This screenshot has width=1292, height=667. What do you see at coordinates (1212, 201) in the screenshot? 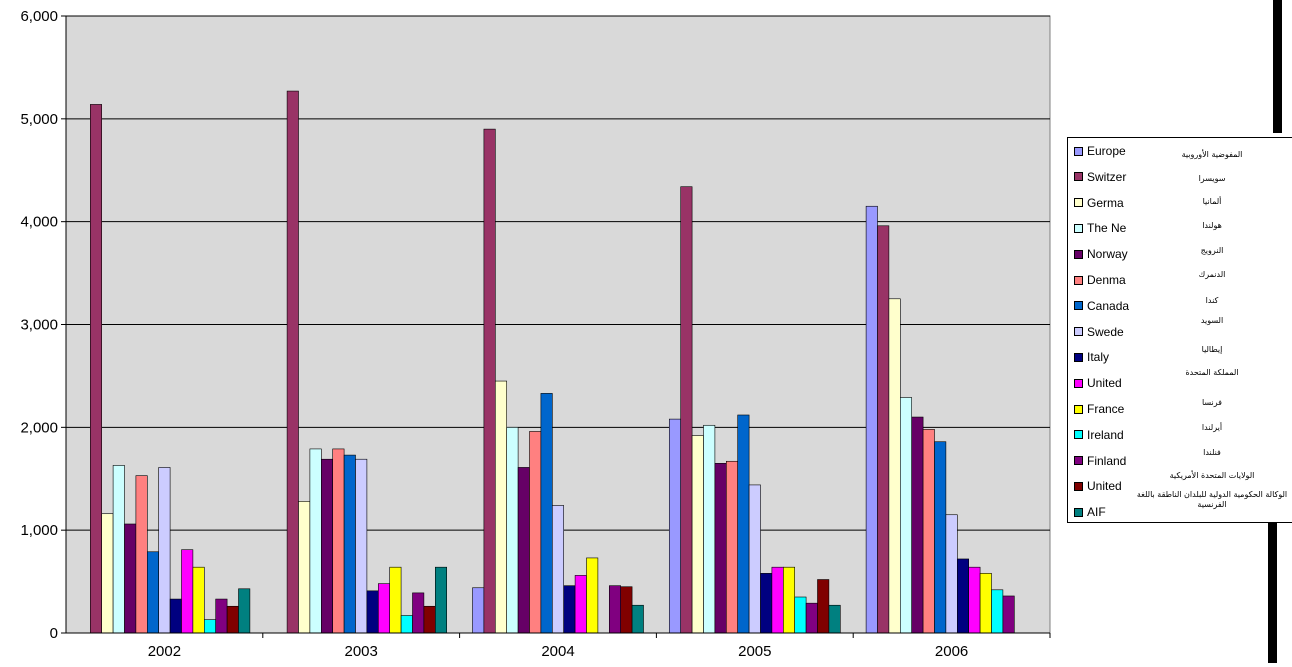
I see `legend-label-arabic: ألمانيا` at bounding box center [1212, 201].